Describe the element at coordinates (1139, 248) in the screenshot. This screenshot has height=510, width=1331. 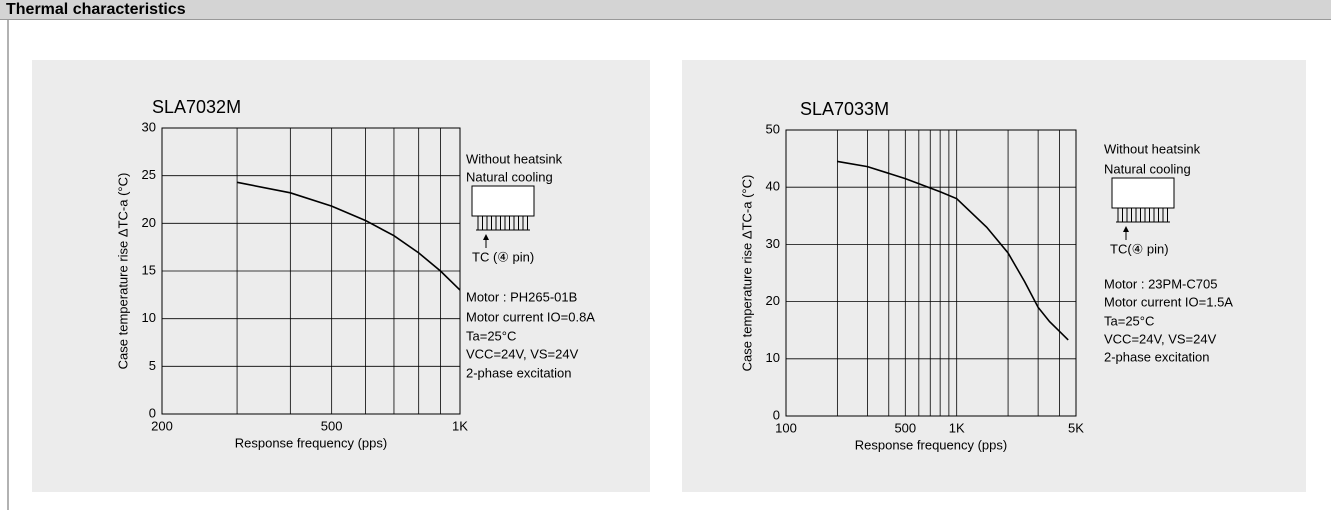
I see `annotation: TC(④ pin)` at that location.